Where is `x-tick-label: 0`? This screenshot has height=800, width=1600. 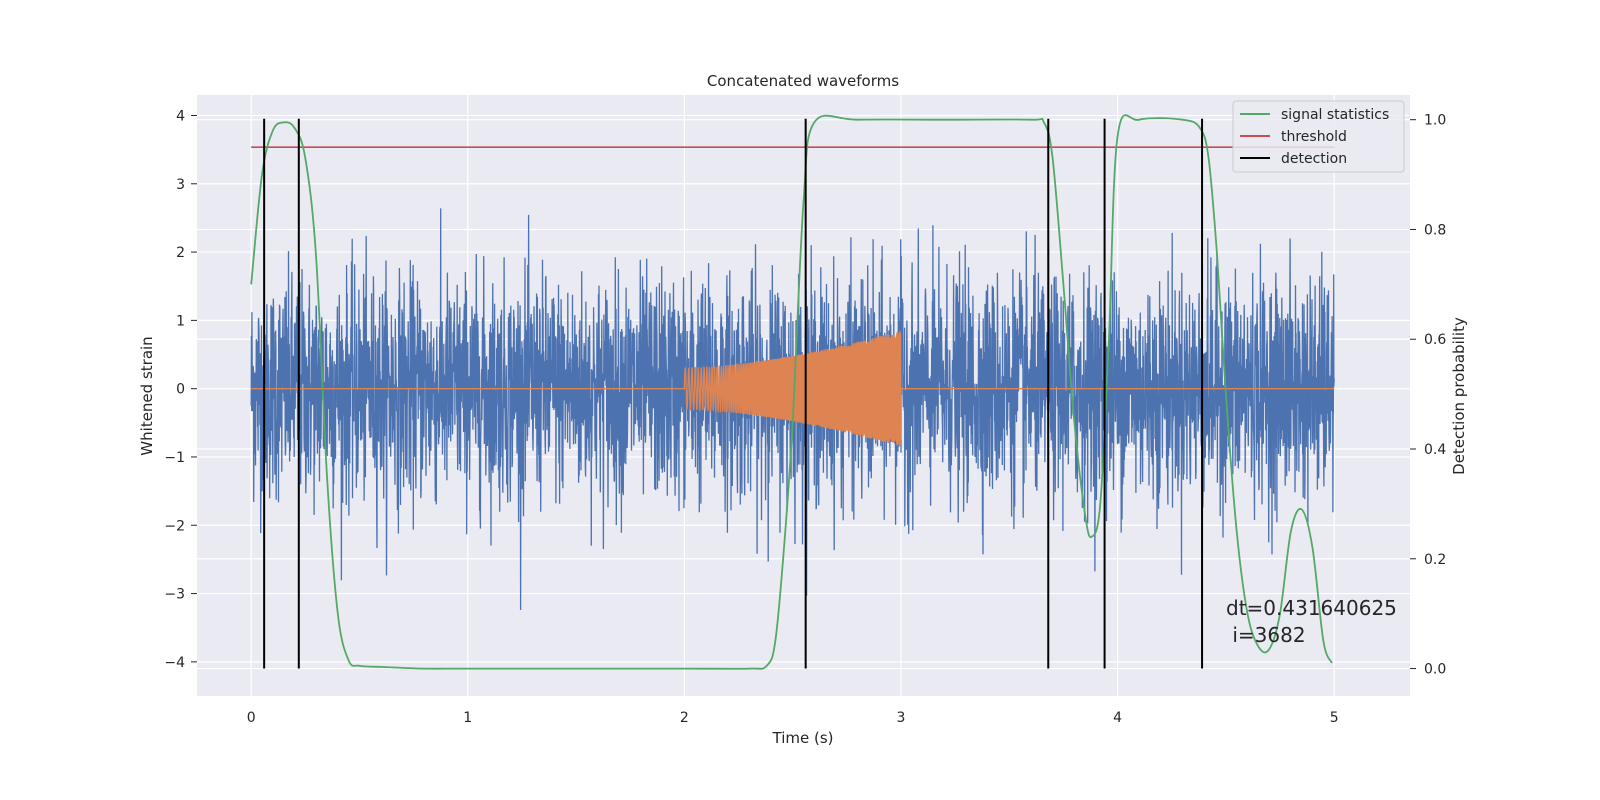
x-tick-label: 0 is located at coordinates (251, 718).